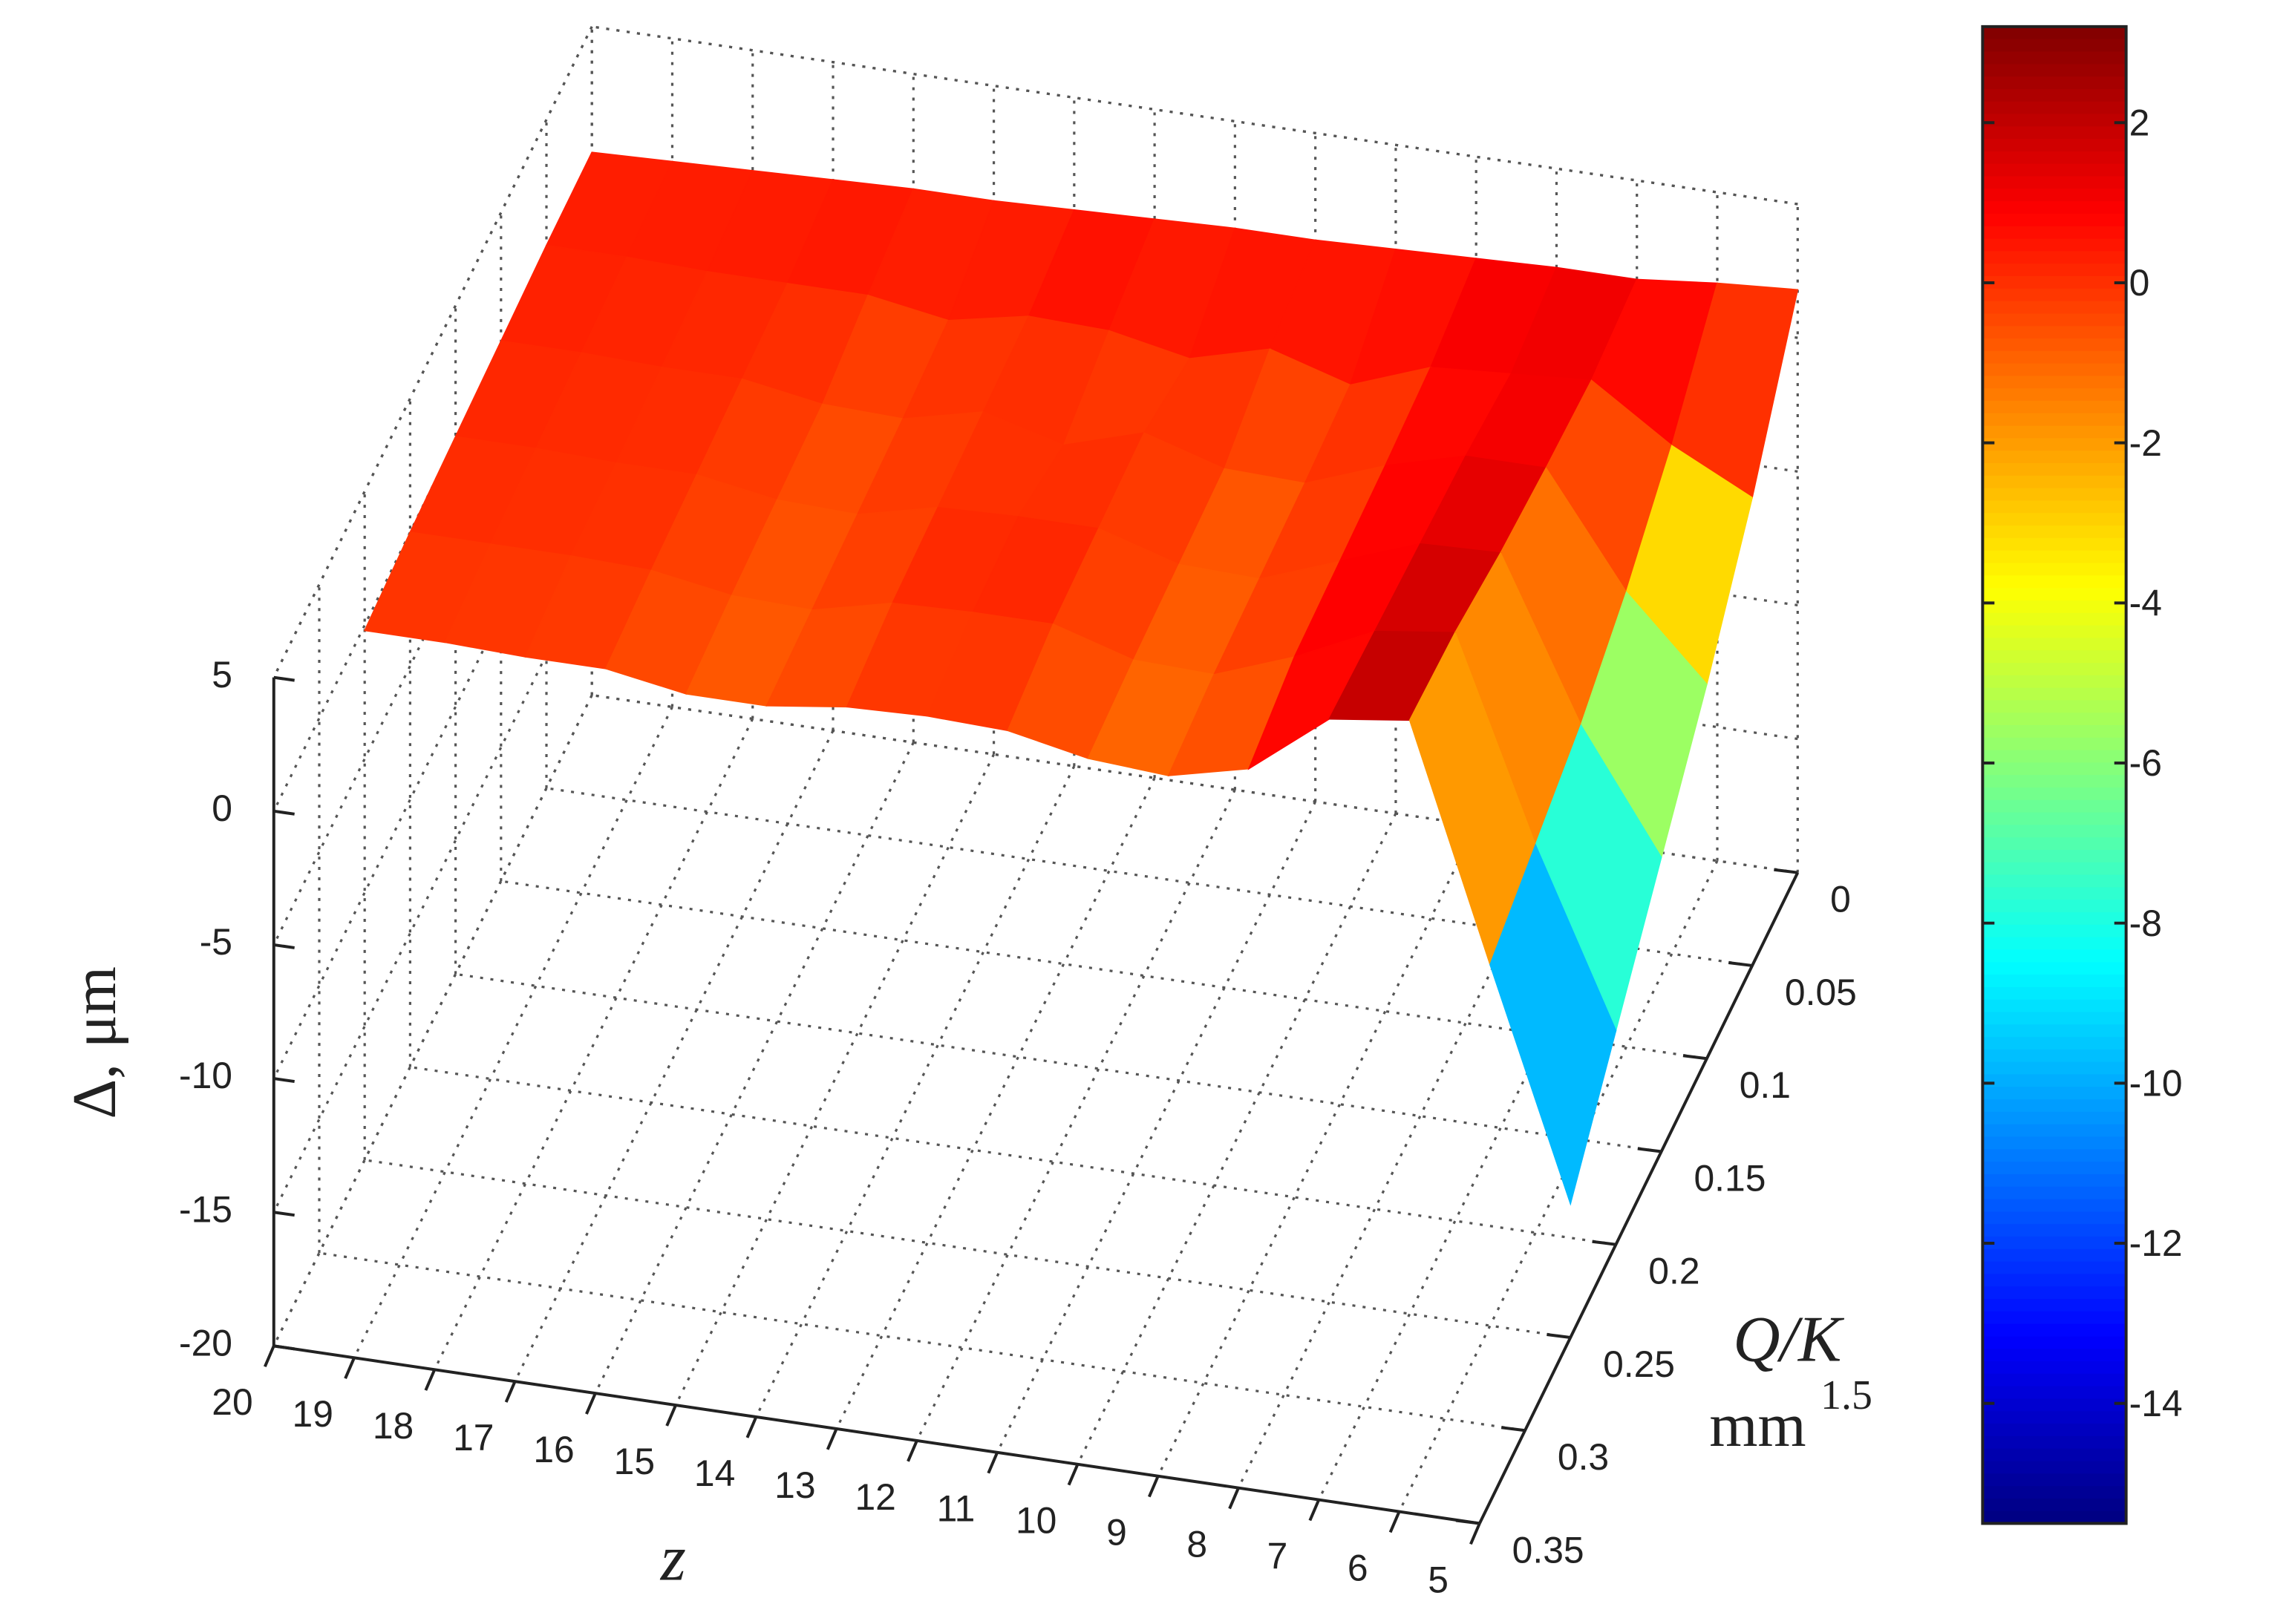 Image resolution: width=2286 pixels, height=1624 pixels. What do you see at coordinates (1840, 900) in the screenshot?
I see `y-tick-label: 0` at bounding box center [1840, 900].